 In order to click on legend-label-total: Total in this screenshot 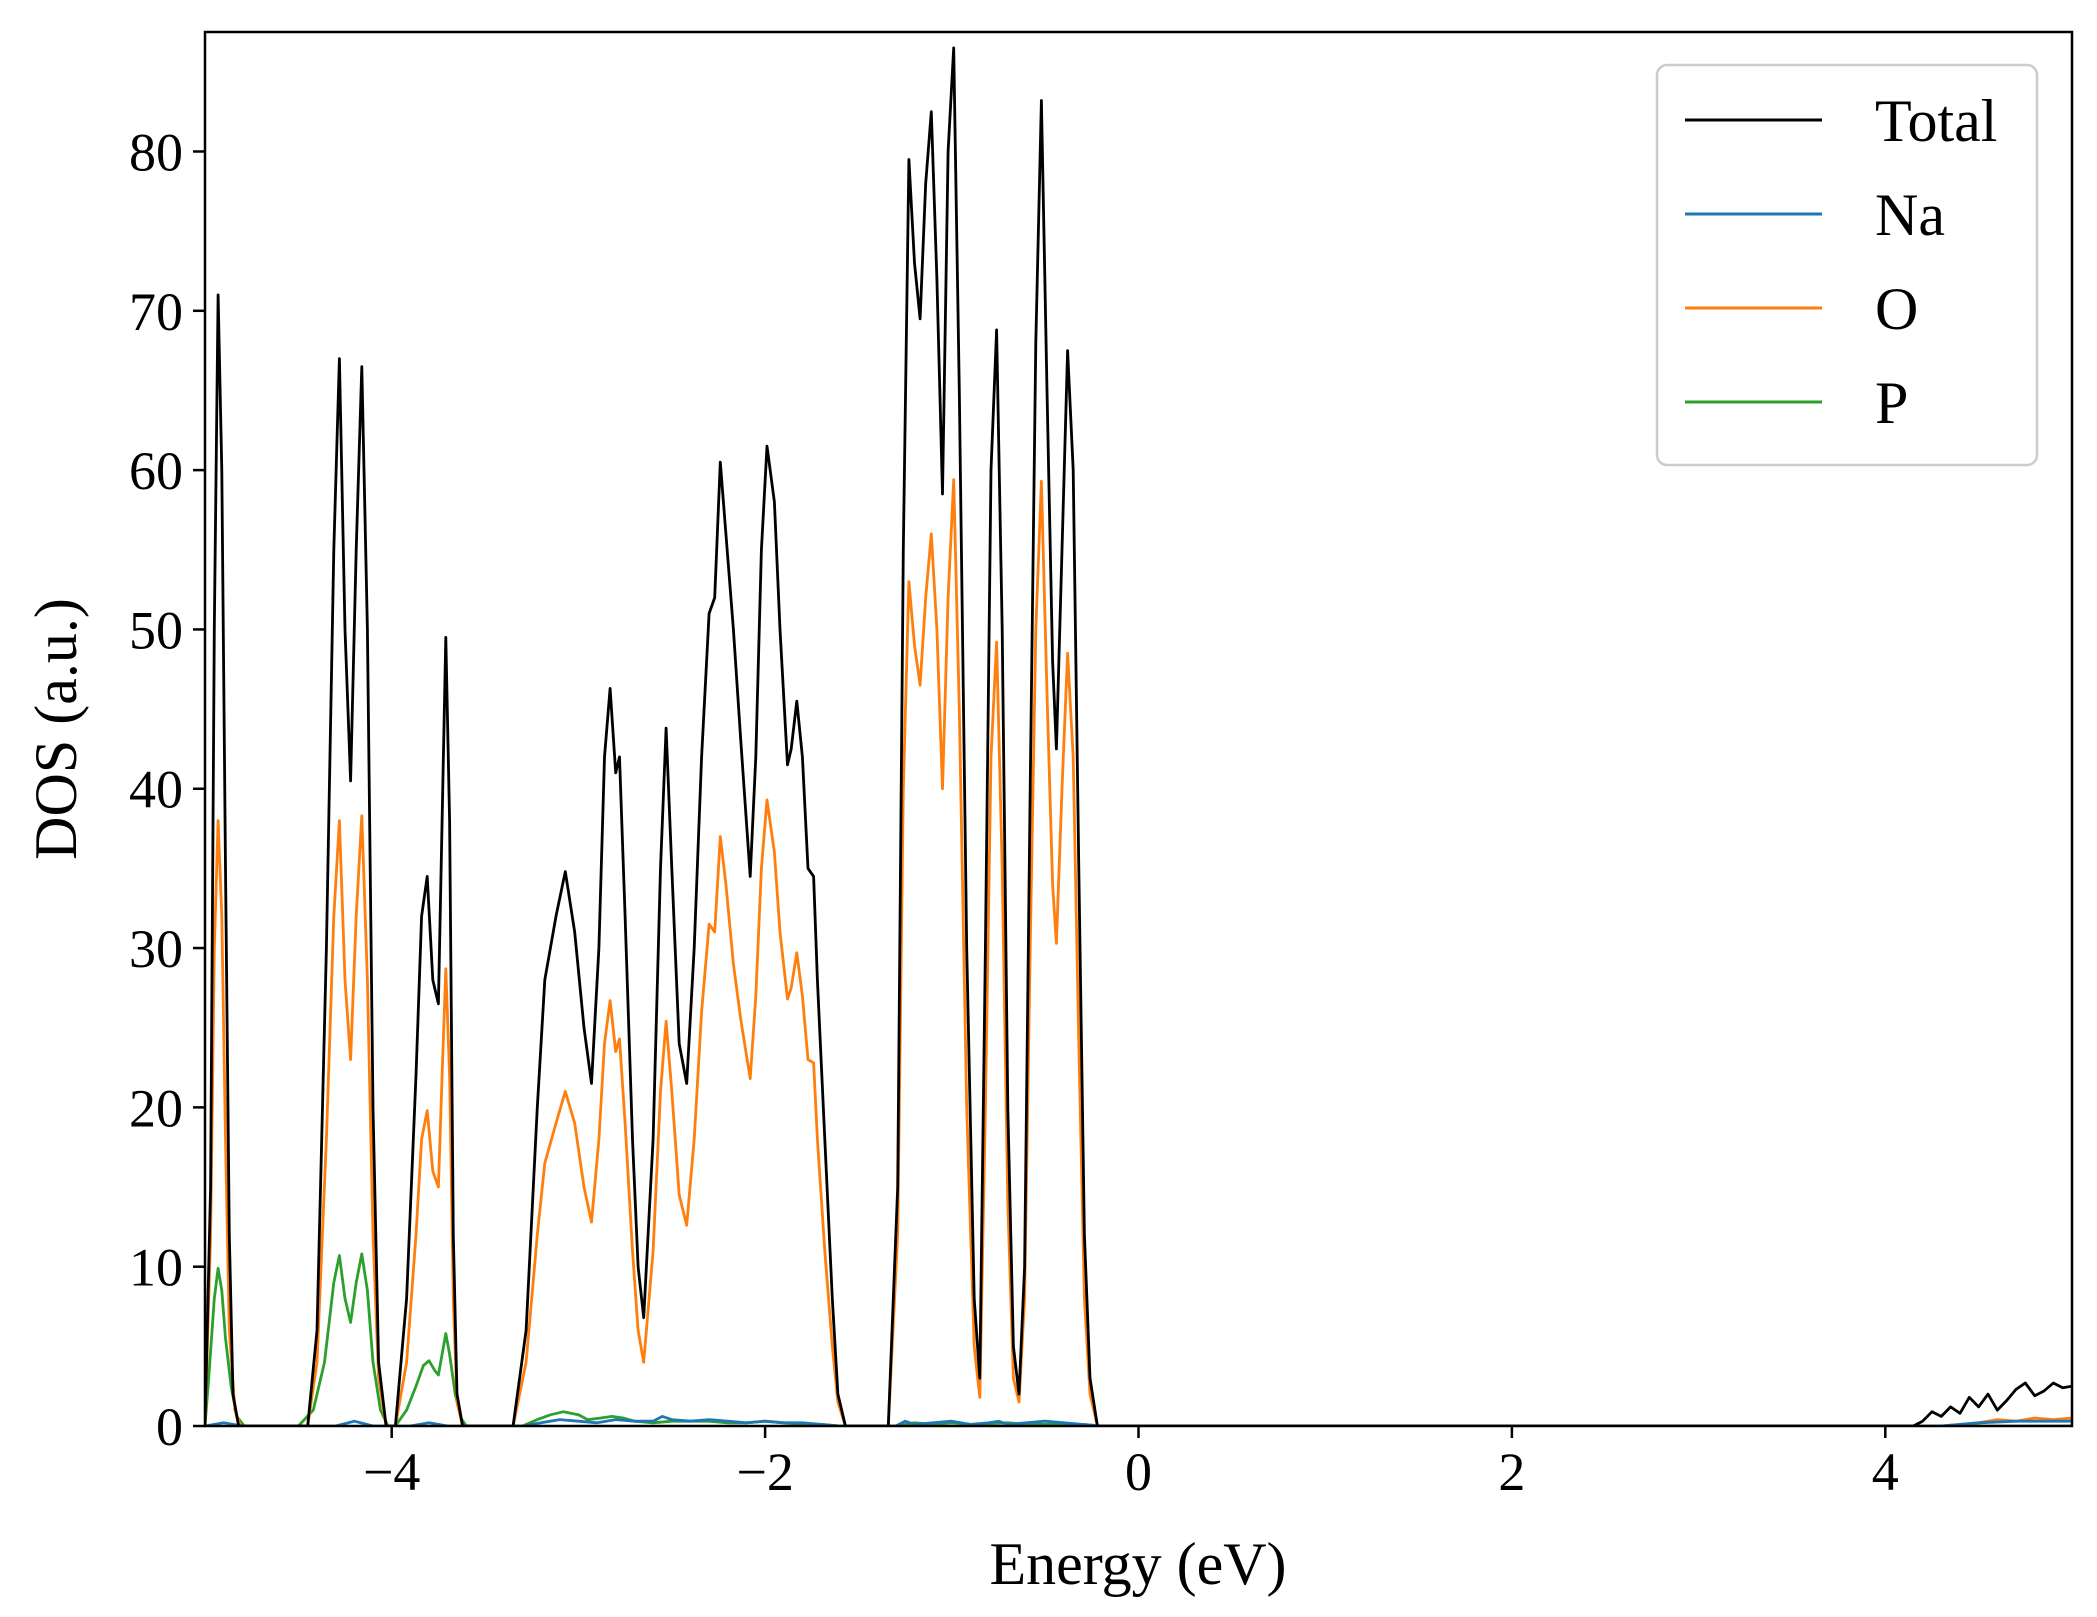, I will do `click(1936, 121)`.